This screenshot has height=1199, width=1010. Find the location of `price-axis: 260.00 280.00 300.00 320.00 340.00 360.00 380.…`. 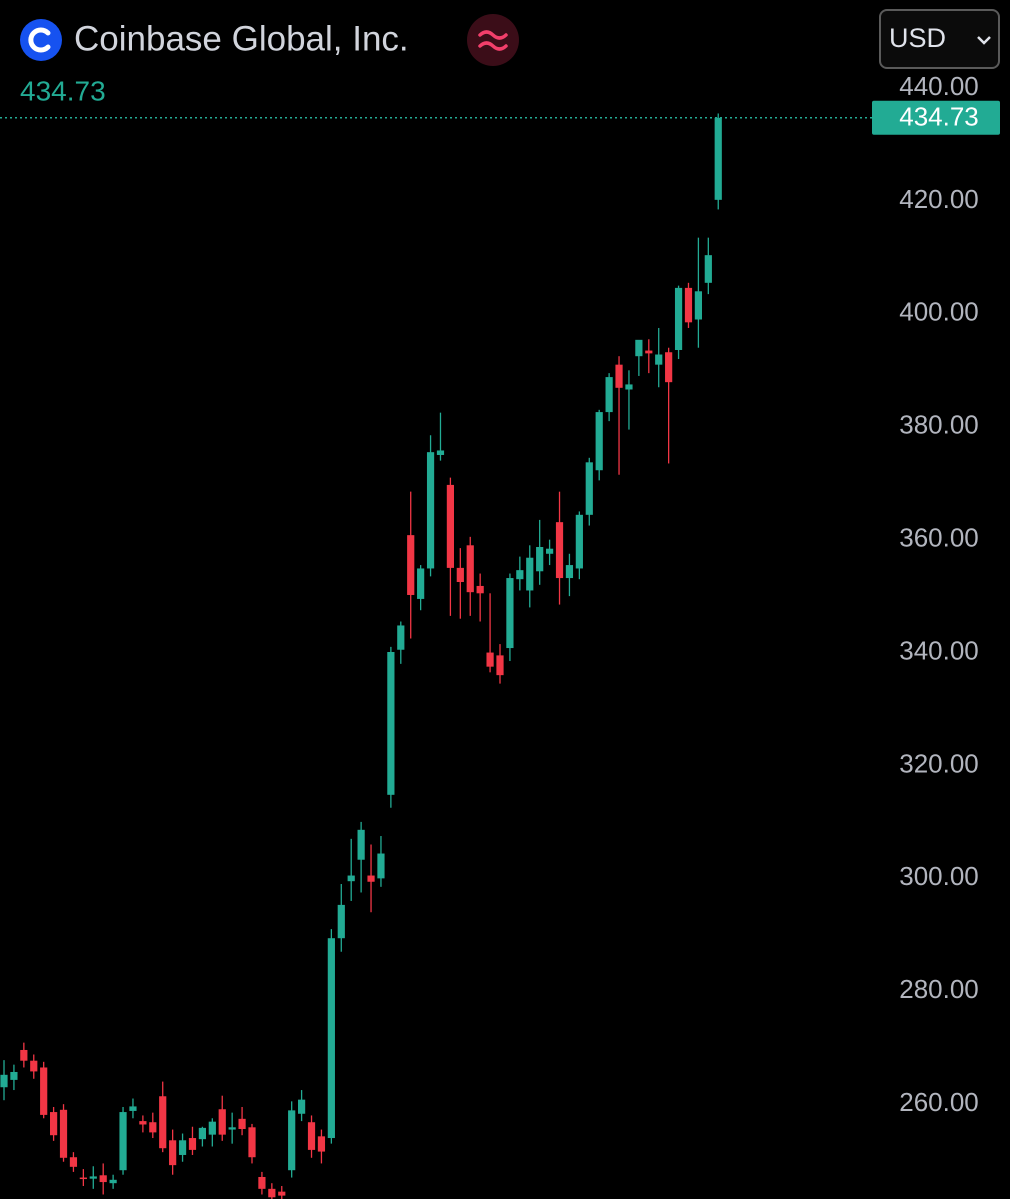

price-axis: 260.00 280.00 300.00 320.00 340.00 360.00 380.… is located at coordinates (936, 594).